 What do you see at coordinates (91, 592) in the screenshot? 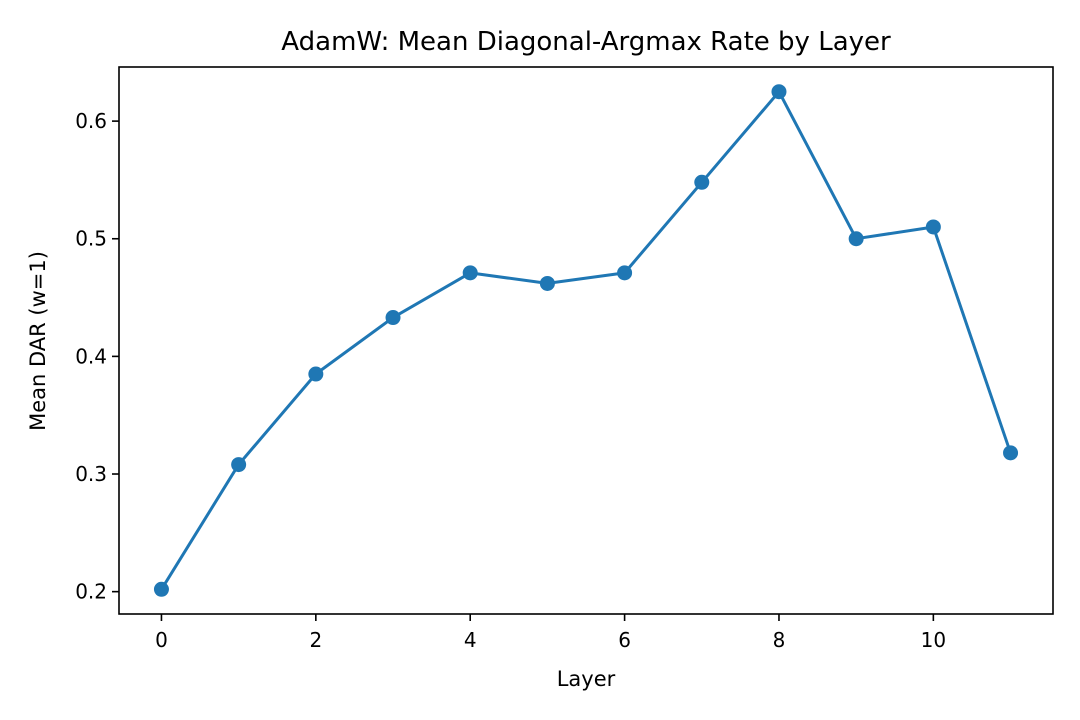
I see `y-tick-label: 0.2` at bounding box center [91, 592].